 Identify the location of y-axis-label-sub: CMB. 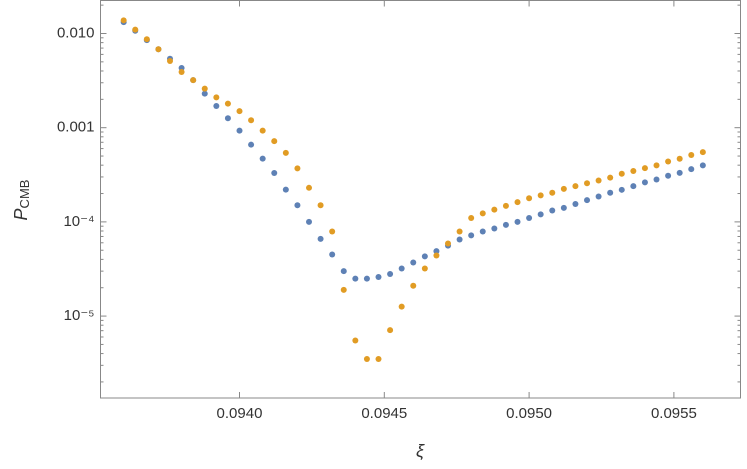
(24, 194).